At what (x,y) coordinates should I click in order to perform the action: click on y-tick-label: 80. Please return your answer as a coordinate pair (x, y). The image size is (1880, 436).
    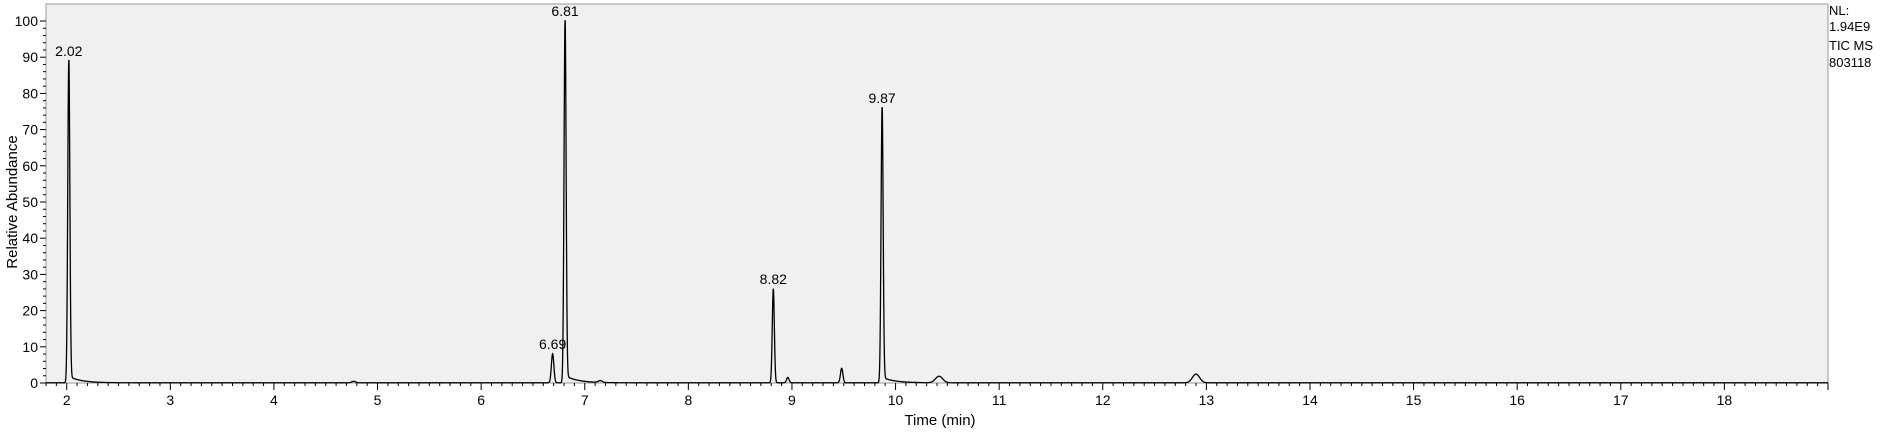
    Looking at the image, I should click on (30, 93).